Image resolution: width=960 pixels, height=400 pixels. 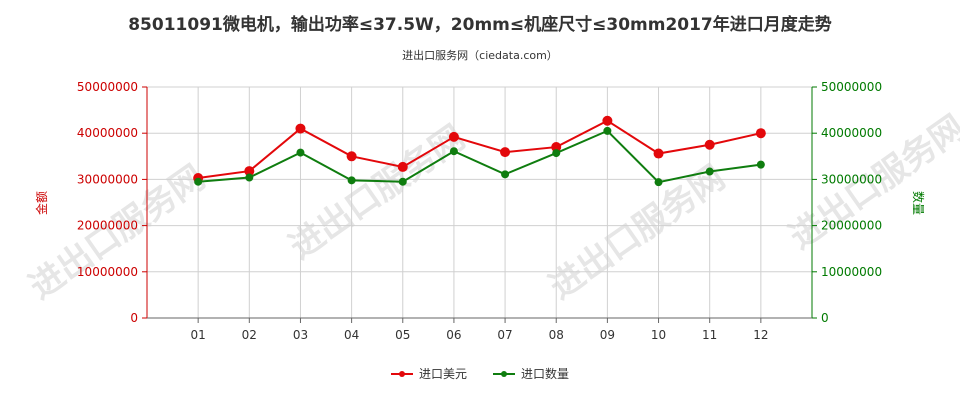 What do you see at coordinates (107, 133) in the screenshot?
I see `left-tick-label: 40000000` at bounding box center [107, 133].